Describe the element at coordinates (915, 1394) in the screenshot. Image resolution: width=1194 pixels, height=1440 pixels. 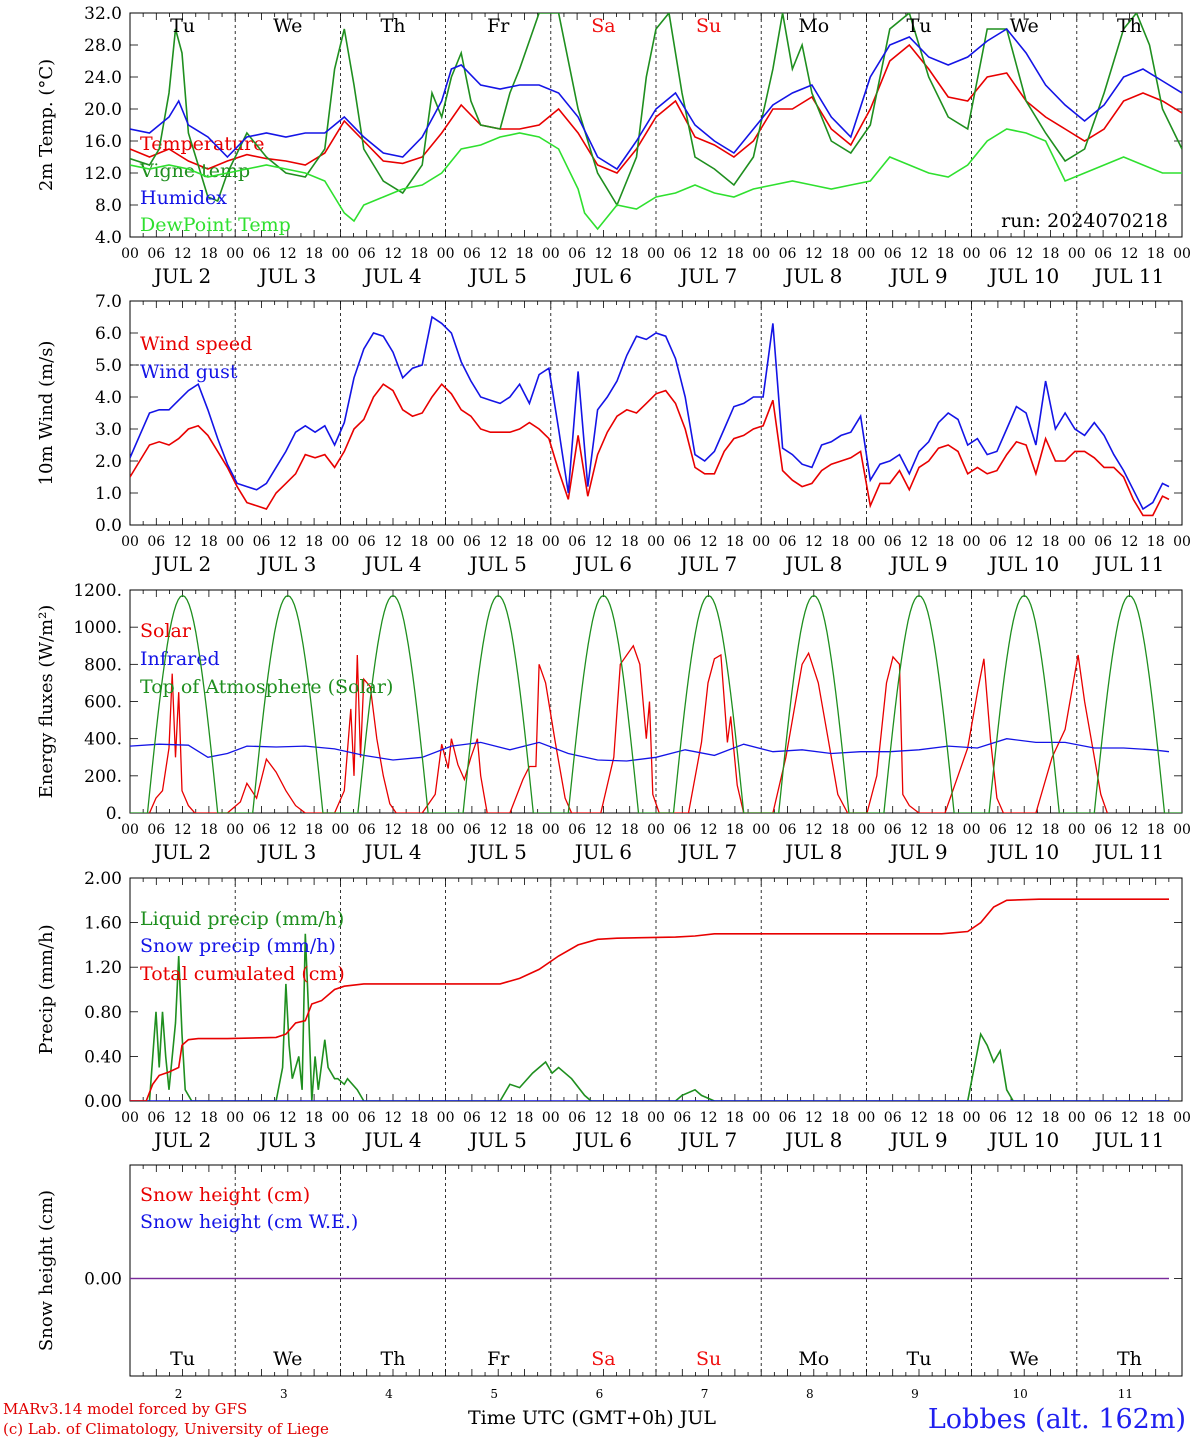
I see `day-number: 9` at that location.